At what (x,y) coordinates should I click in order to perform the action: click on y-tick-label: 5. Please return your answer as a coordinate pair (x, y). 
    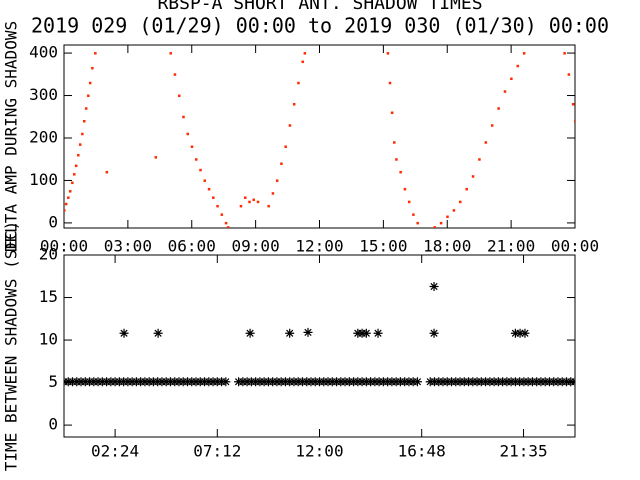
    Looking at the image, I should click on (53, 381).